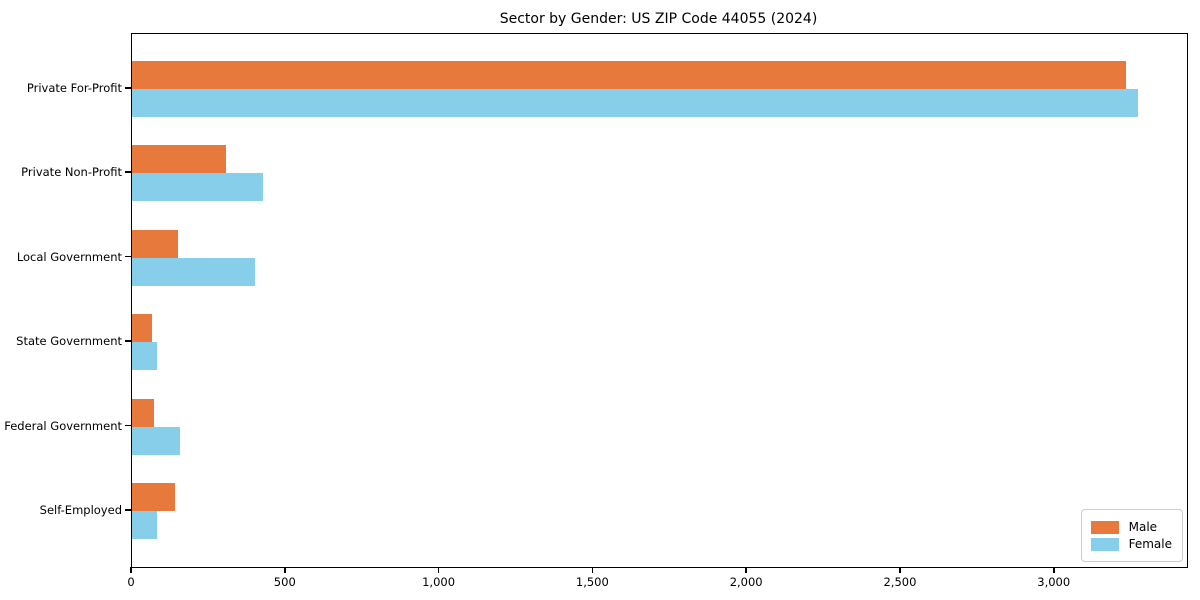  What do you see at coordinates (635, 103) in the screenshot?
I see `bar-female-private-for-profit` at bounding box center [635, 103].